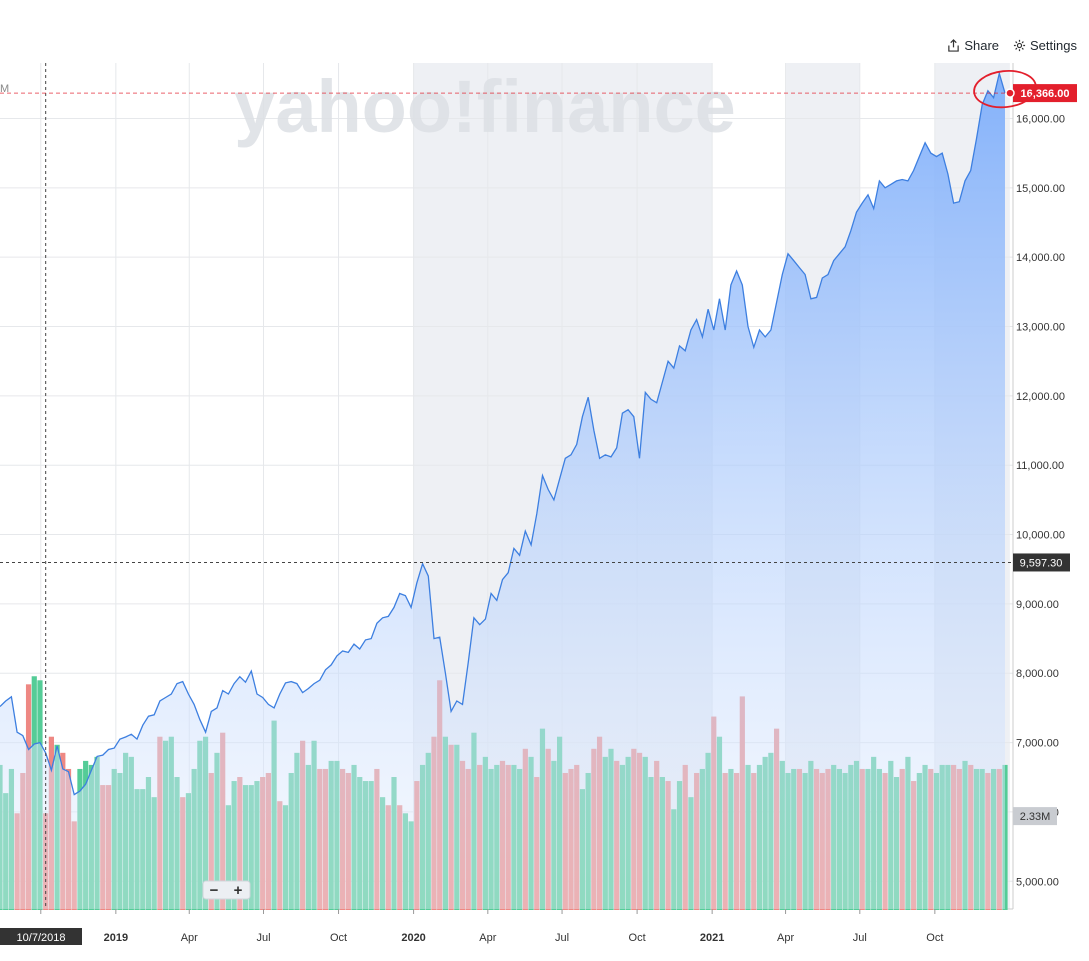  Describe the element at coordinates (413, 938) in the screenshot. I see `x-tick-label: 2020` at that location.